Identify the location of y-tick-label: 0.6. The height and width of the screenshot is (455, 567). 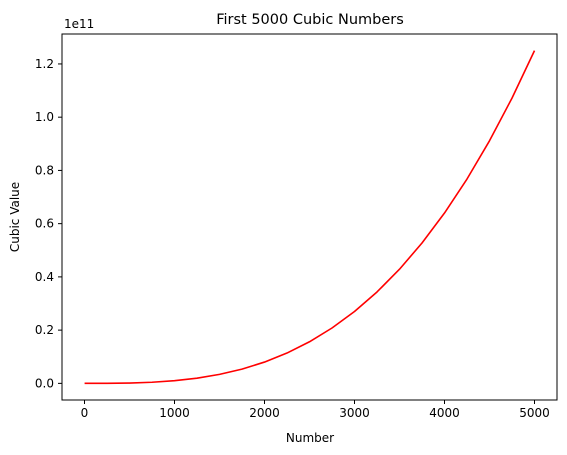
(44, 224).